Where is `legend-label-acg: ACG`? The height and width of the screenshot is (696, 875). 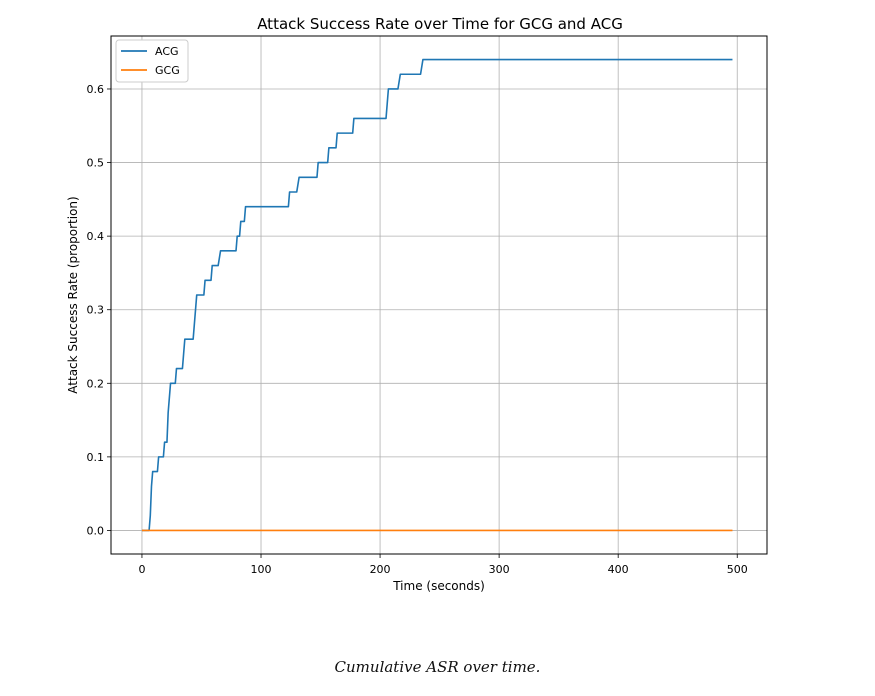
legend-label-acg: ACG is located at coordinates (167, 51).